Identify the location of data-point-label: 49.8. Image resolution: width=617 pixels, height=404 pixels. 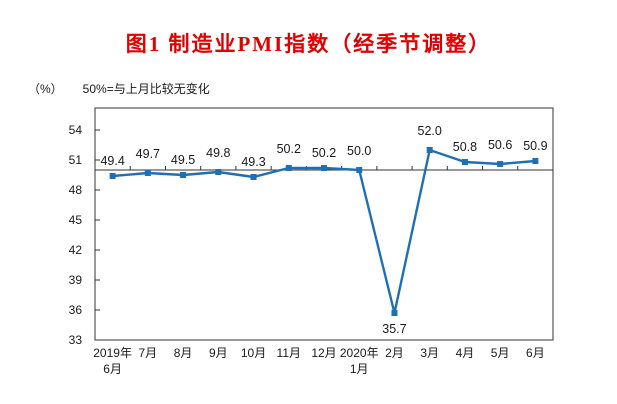
(218, 153).